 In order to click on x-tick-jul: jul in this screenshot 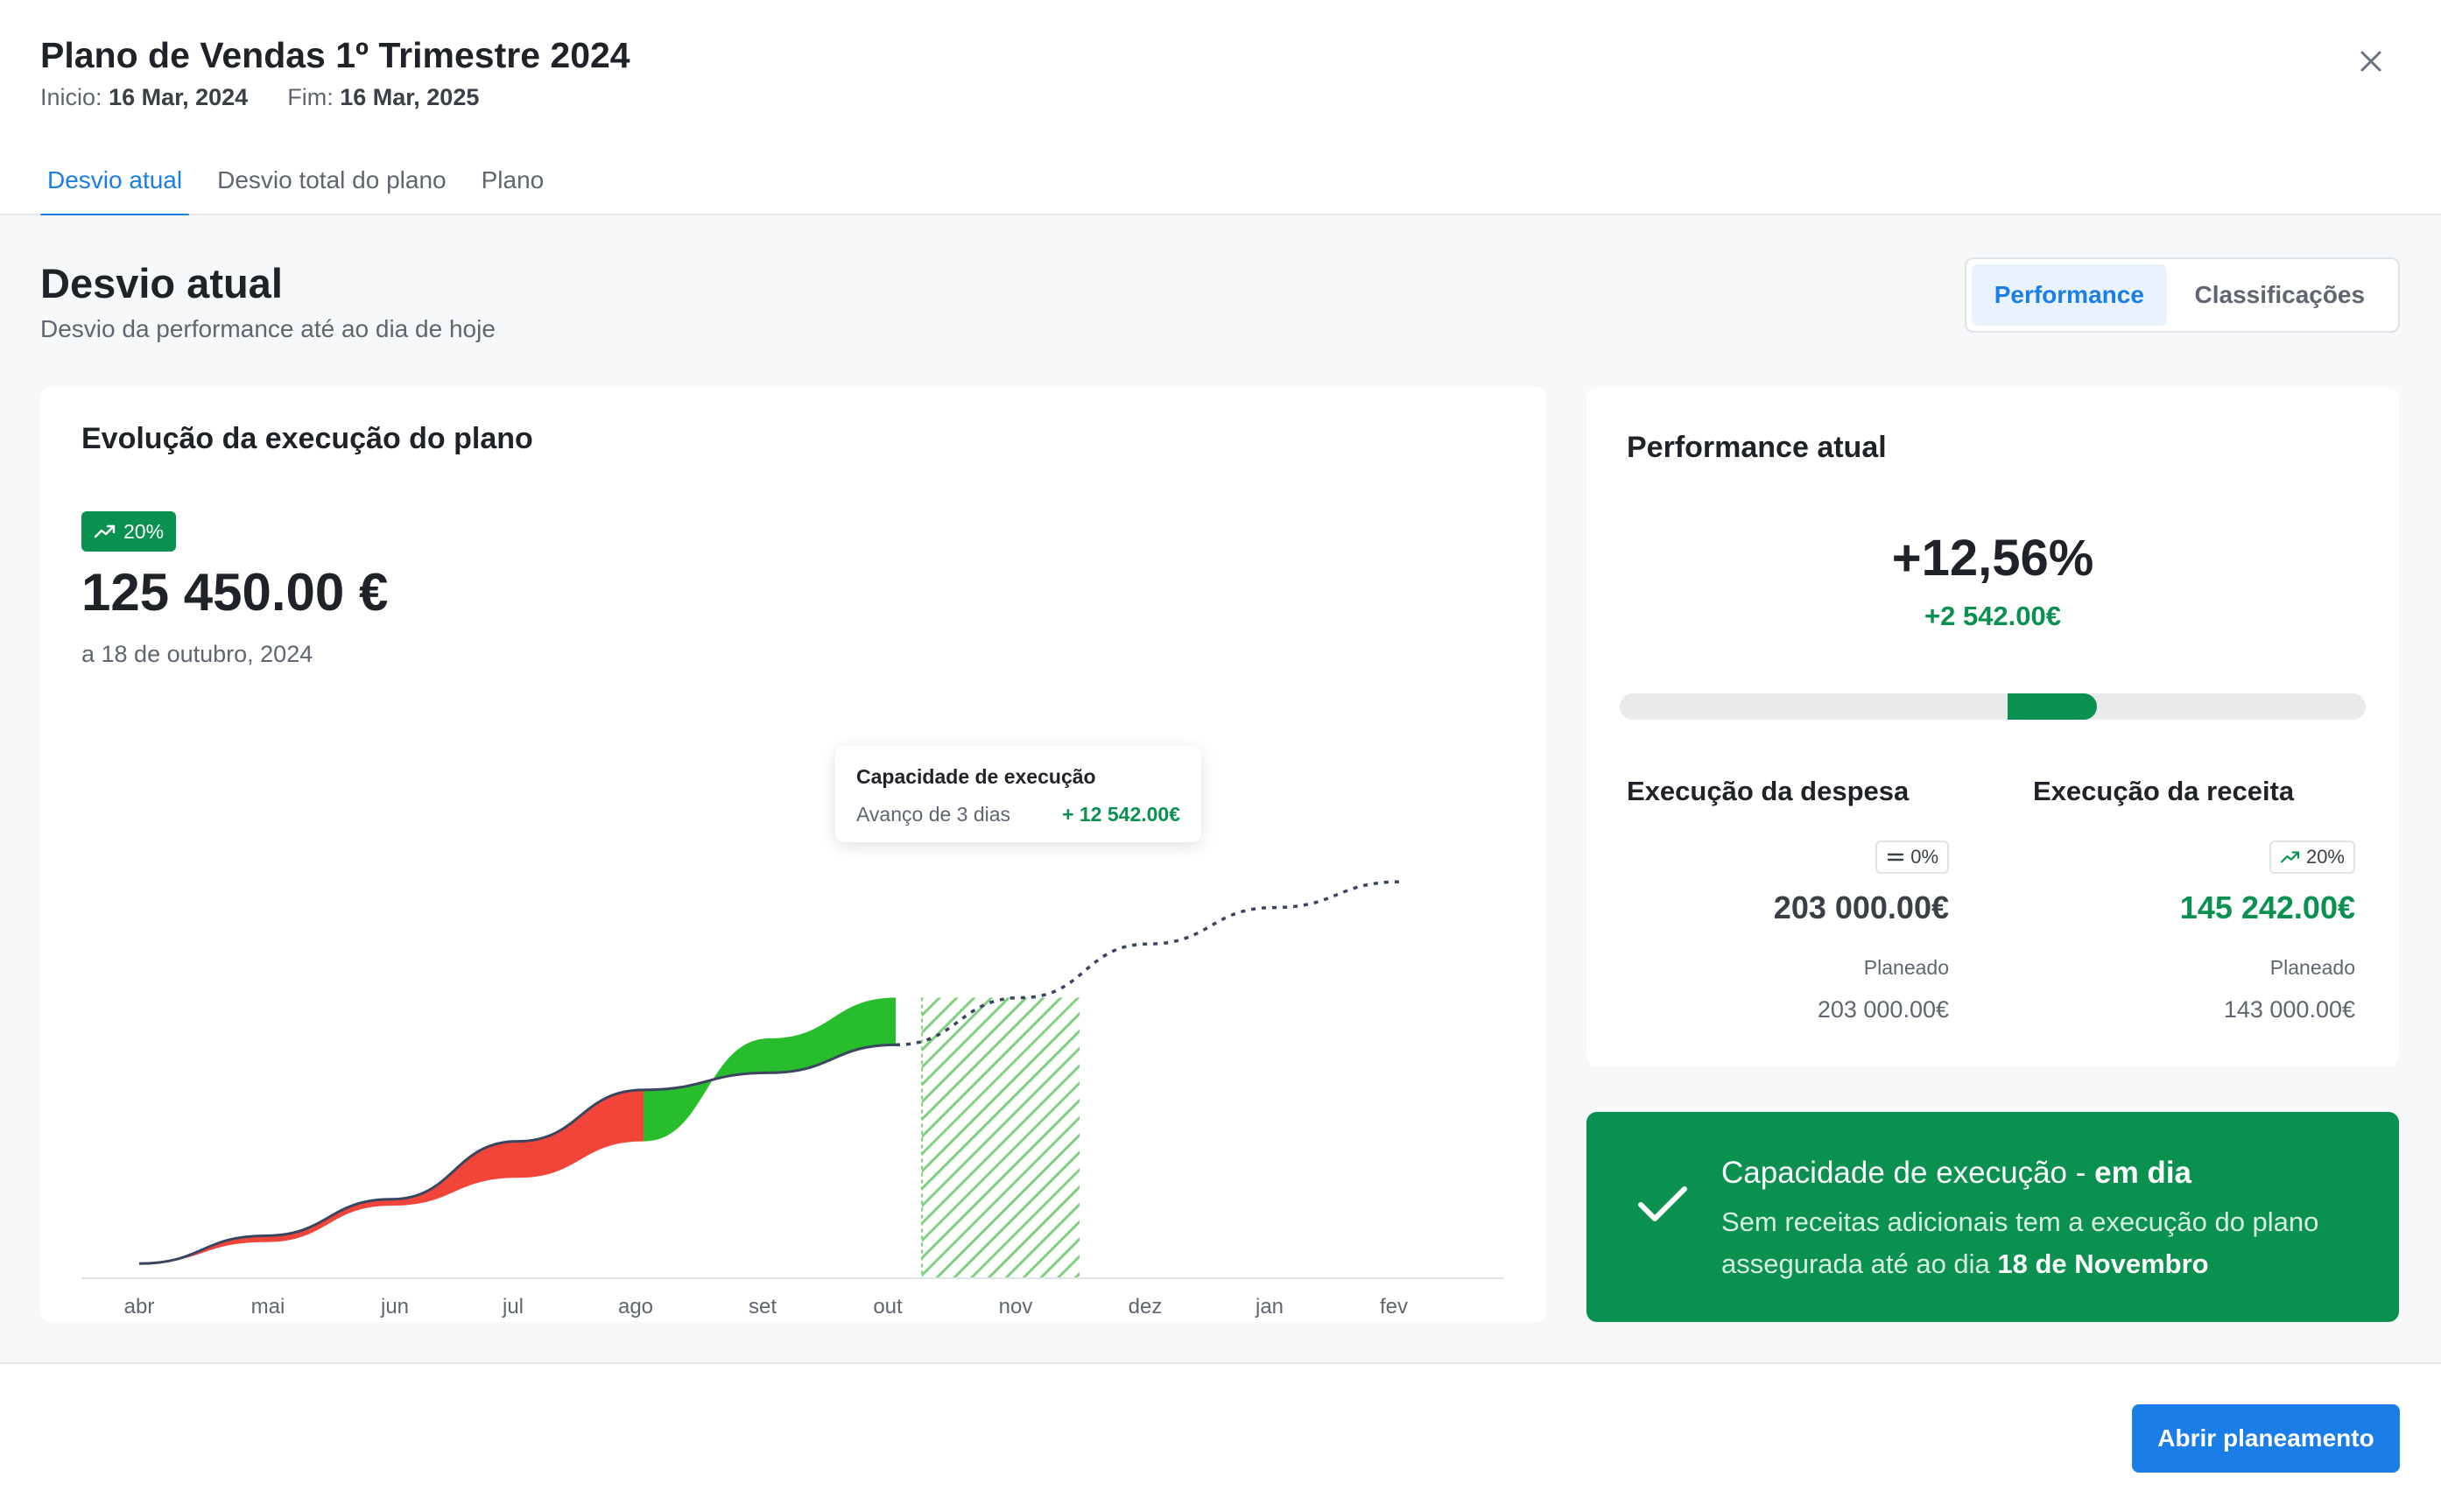, I will do `click(513, 1307)`.